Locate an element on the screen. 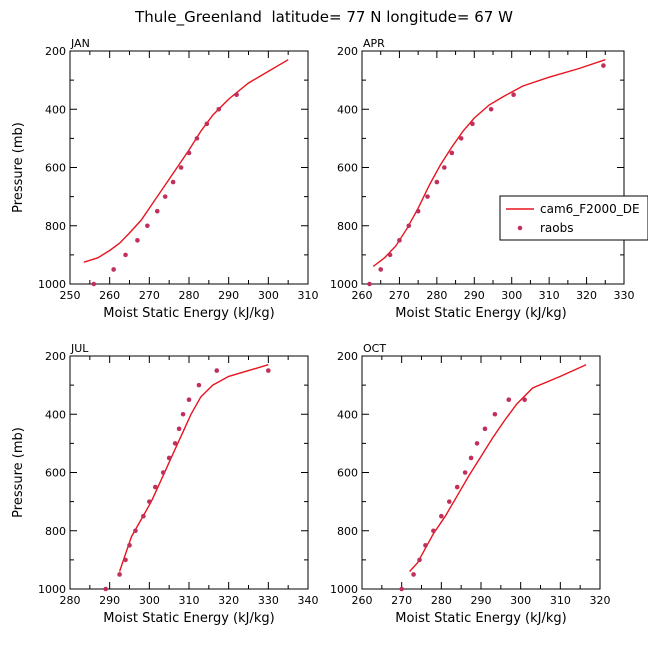 Image resolution: width=648 pixels, height=648 pixels. panel-title: APR is located at coordinates (374, 43).